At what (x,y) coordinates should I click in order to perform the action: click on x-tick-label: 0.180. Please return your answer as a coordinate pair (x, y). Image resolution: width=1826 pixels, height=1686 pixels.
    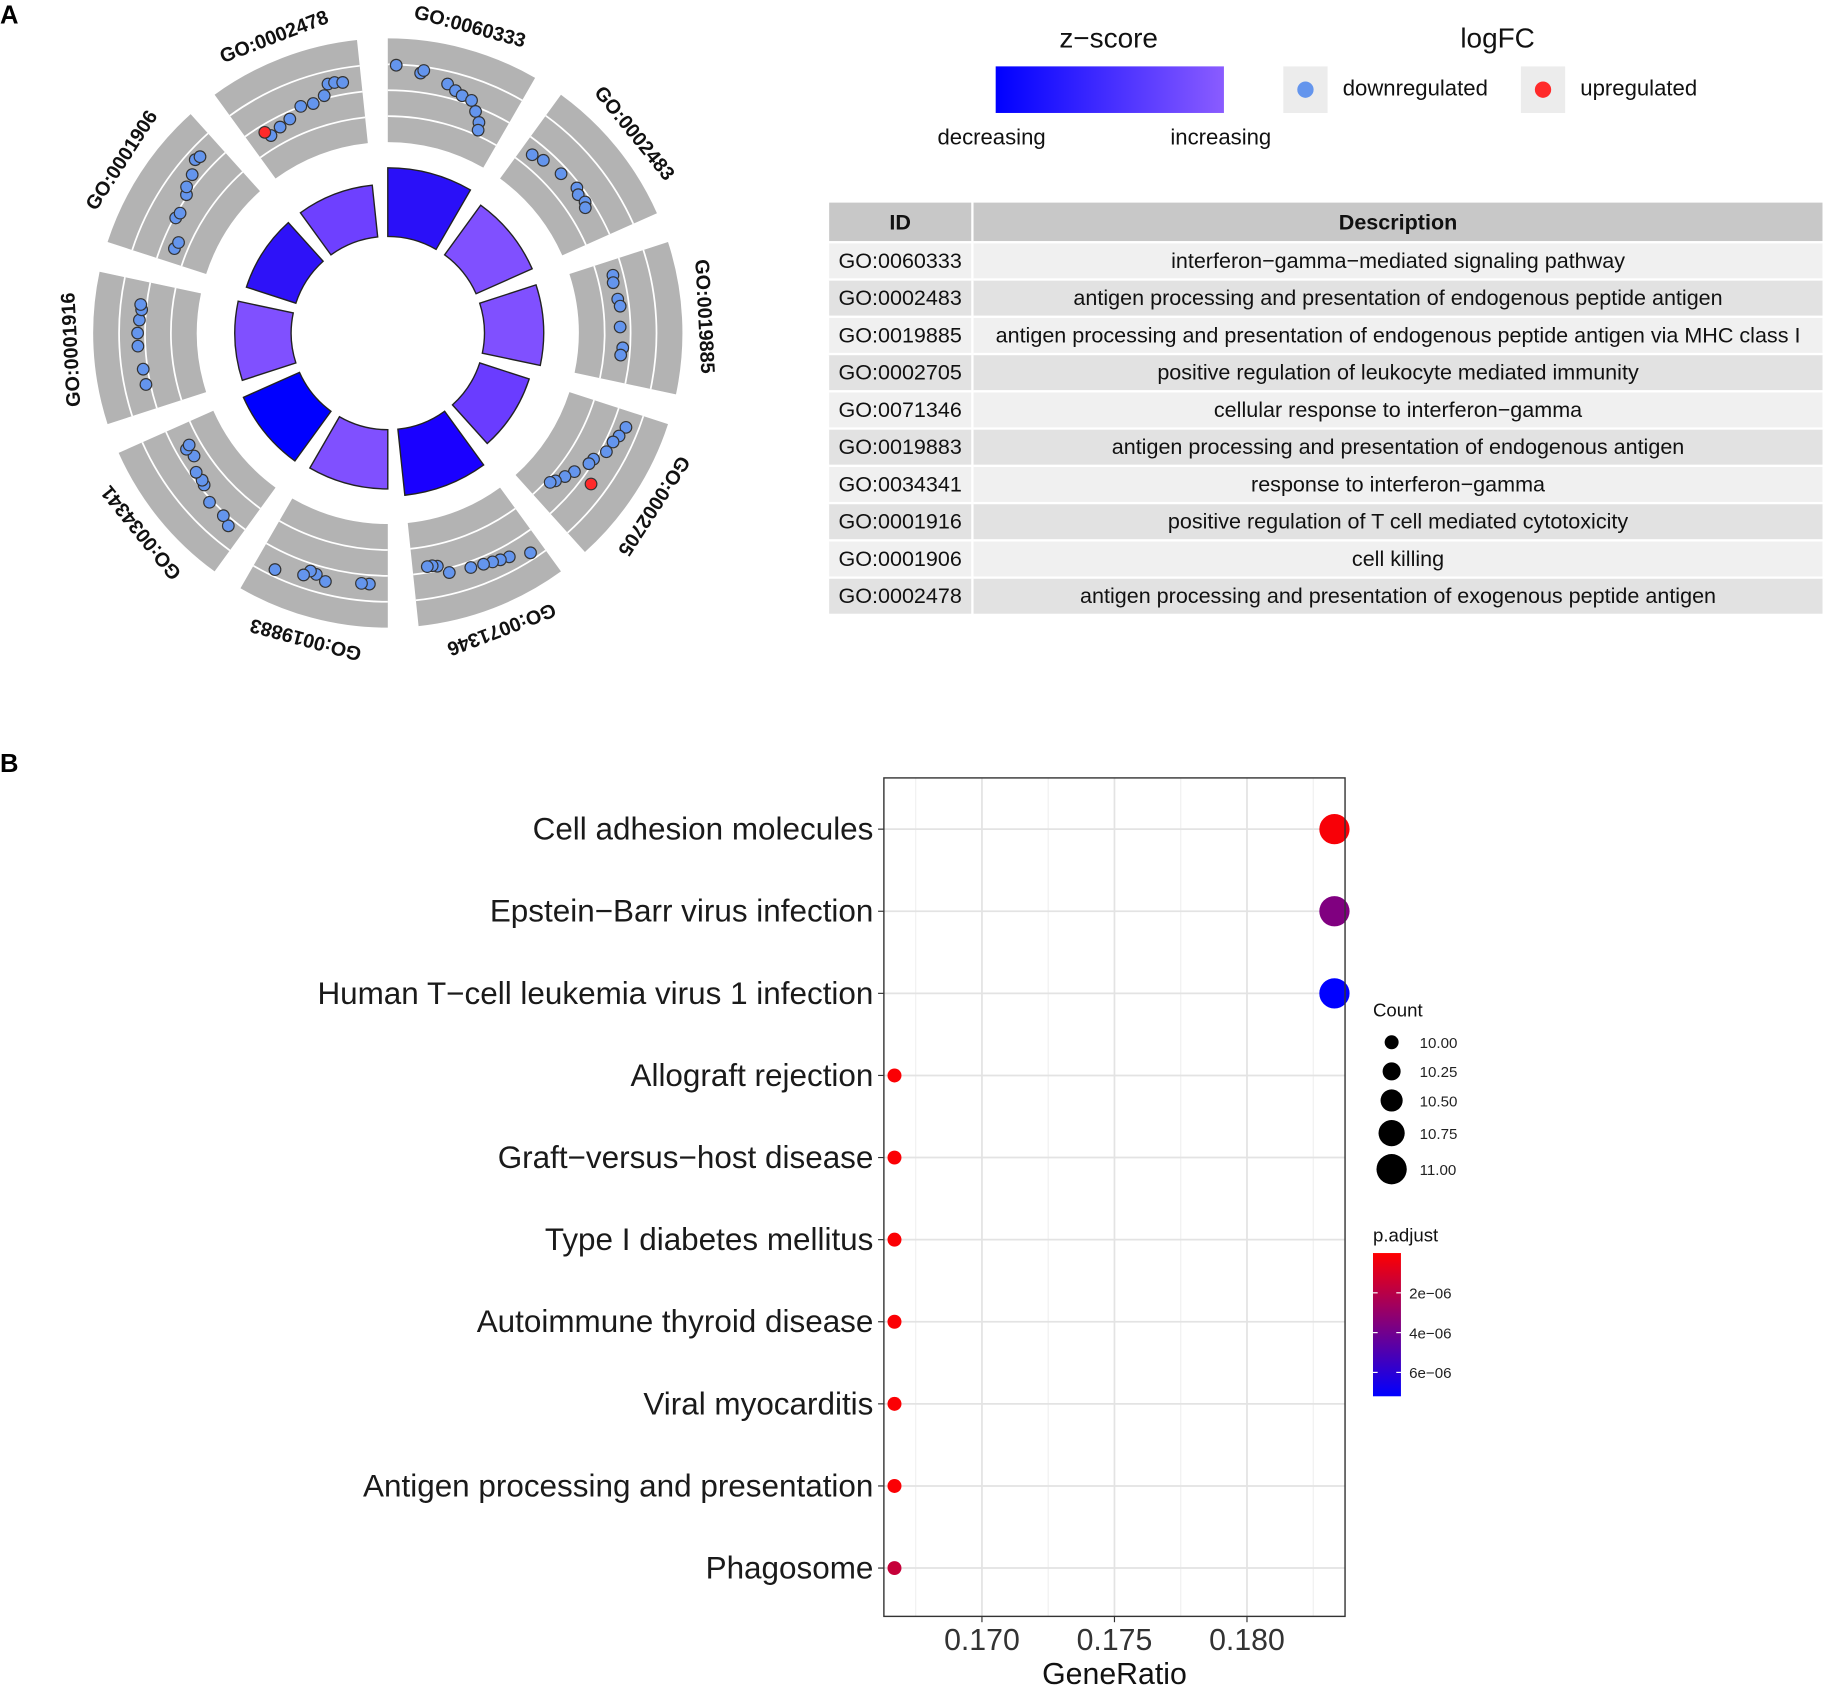
    Looking at the image, I should click on (1247, 1640).